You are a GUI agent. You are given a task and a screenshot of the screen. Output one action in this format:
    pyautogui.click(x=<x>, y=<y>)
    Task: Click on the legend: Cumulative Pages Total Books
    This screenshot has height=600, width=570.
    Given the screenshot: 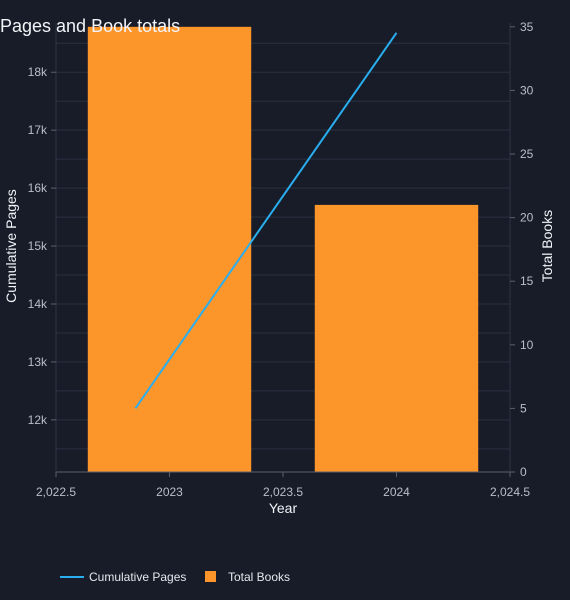 What is the action you would take?
    pyautogui.click(x=175, y=577)
    